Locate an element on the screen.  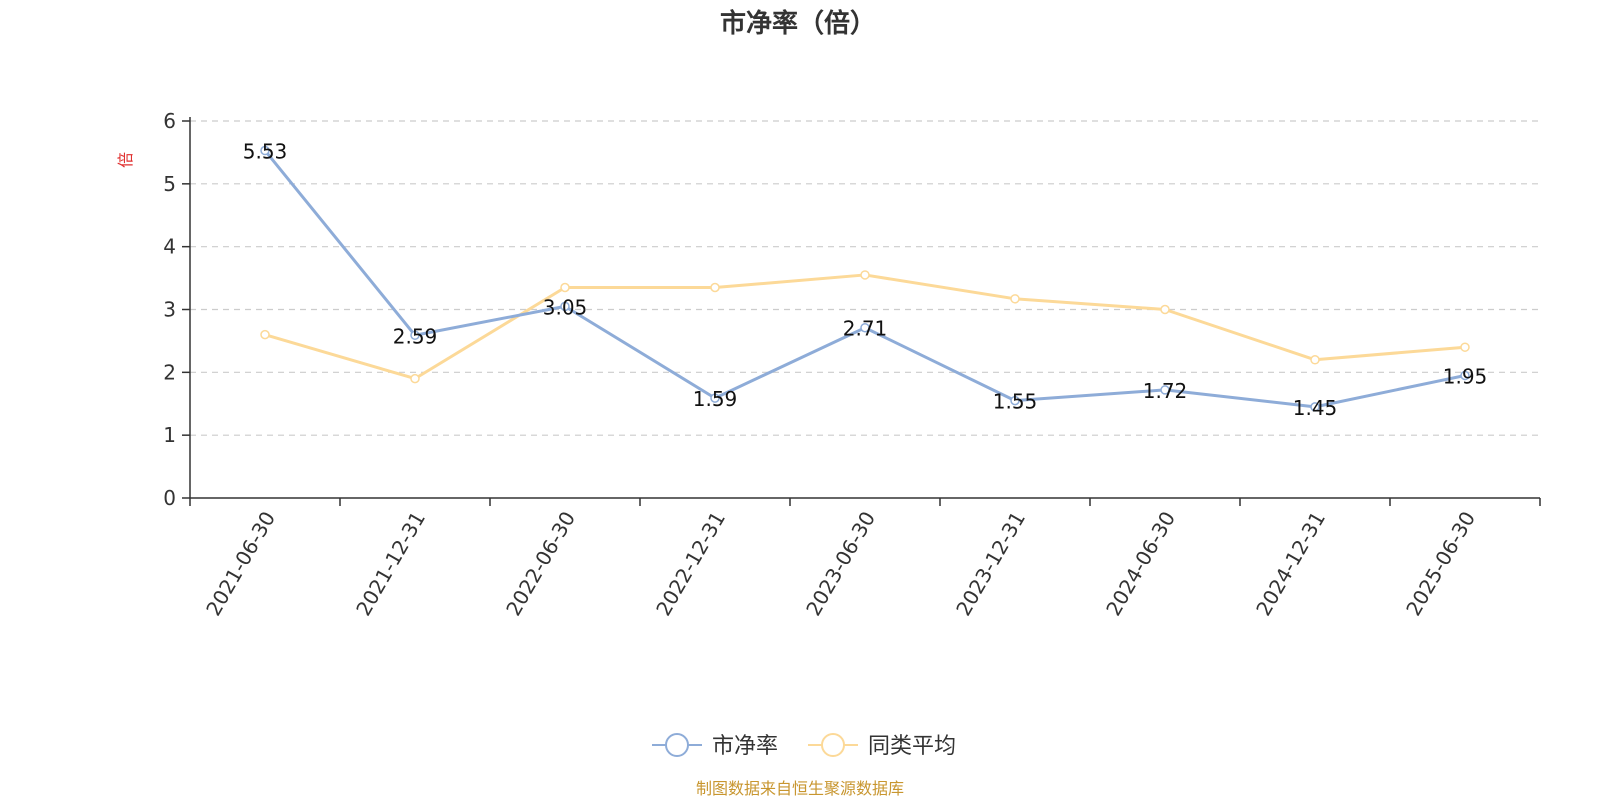
y-tick-label: 6 is located at coordinates (169, 121).